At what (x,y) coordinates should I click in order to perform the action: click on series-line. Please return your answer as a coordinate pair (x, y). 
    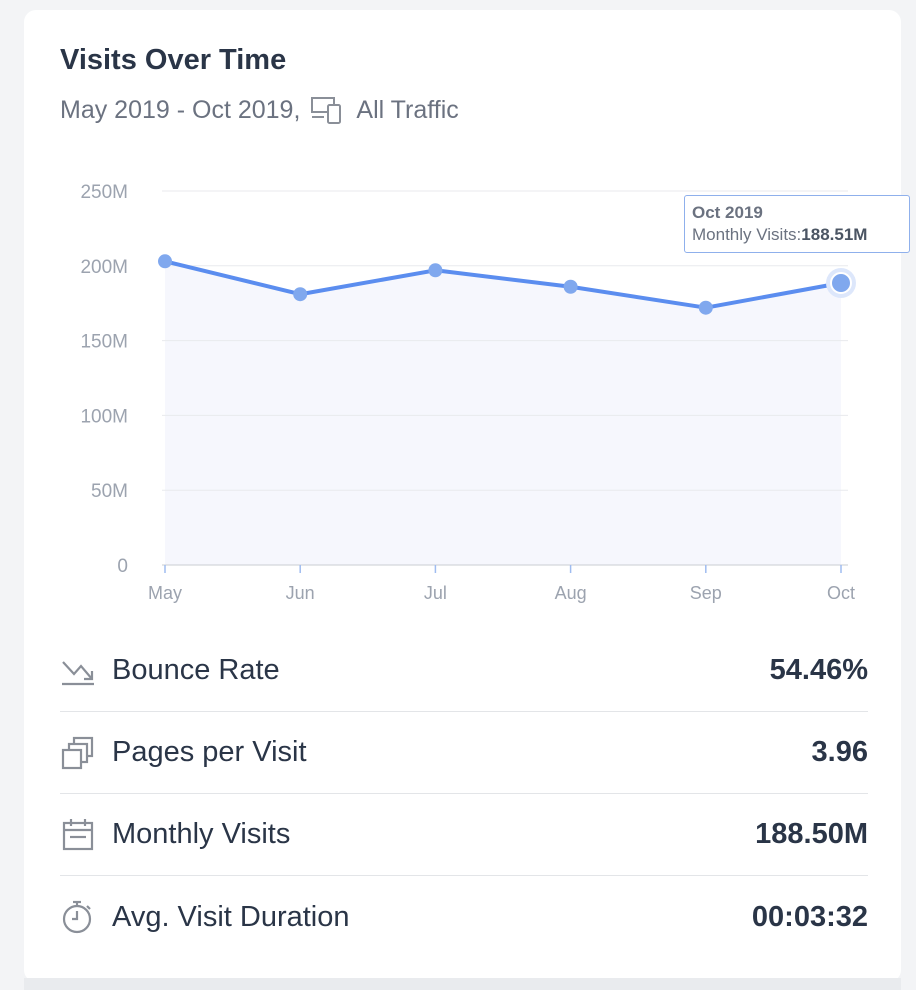
    Looking at the image, I should click on (503, 284).